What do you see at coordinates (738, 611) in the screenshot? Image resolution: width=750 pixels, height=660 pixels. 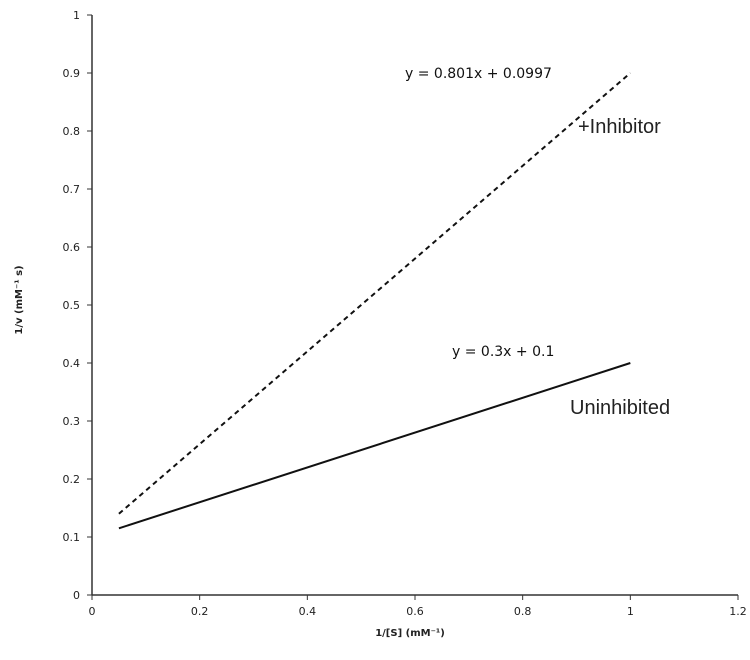 I see `x-tick-label: 1.2` at bounding box center [738, 611].